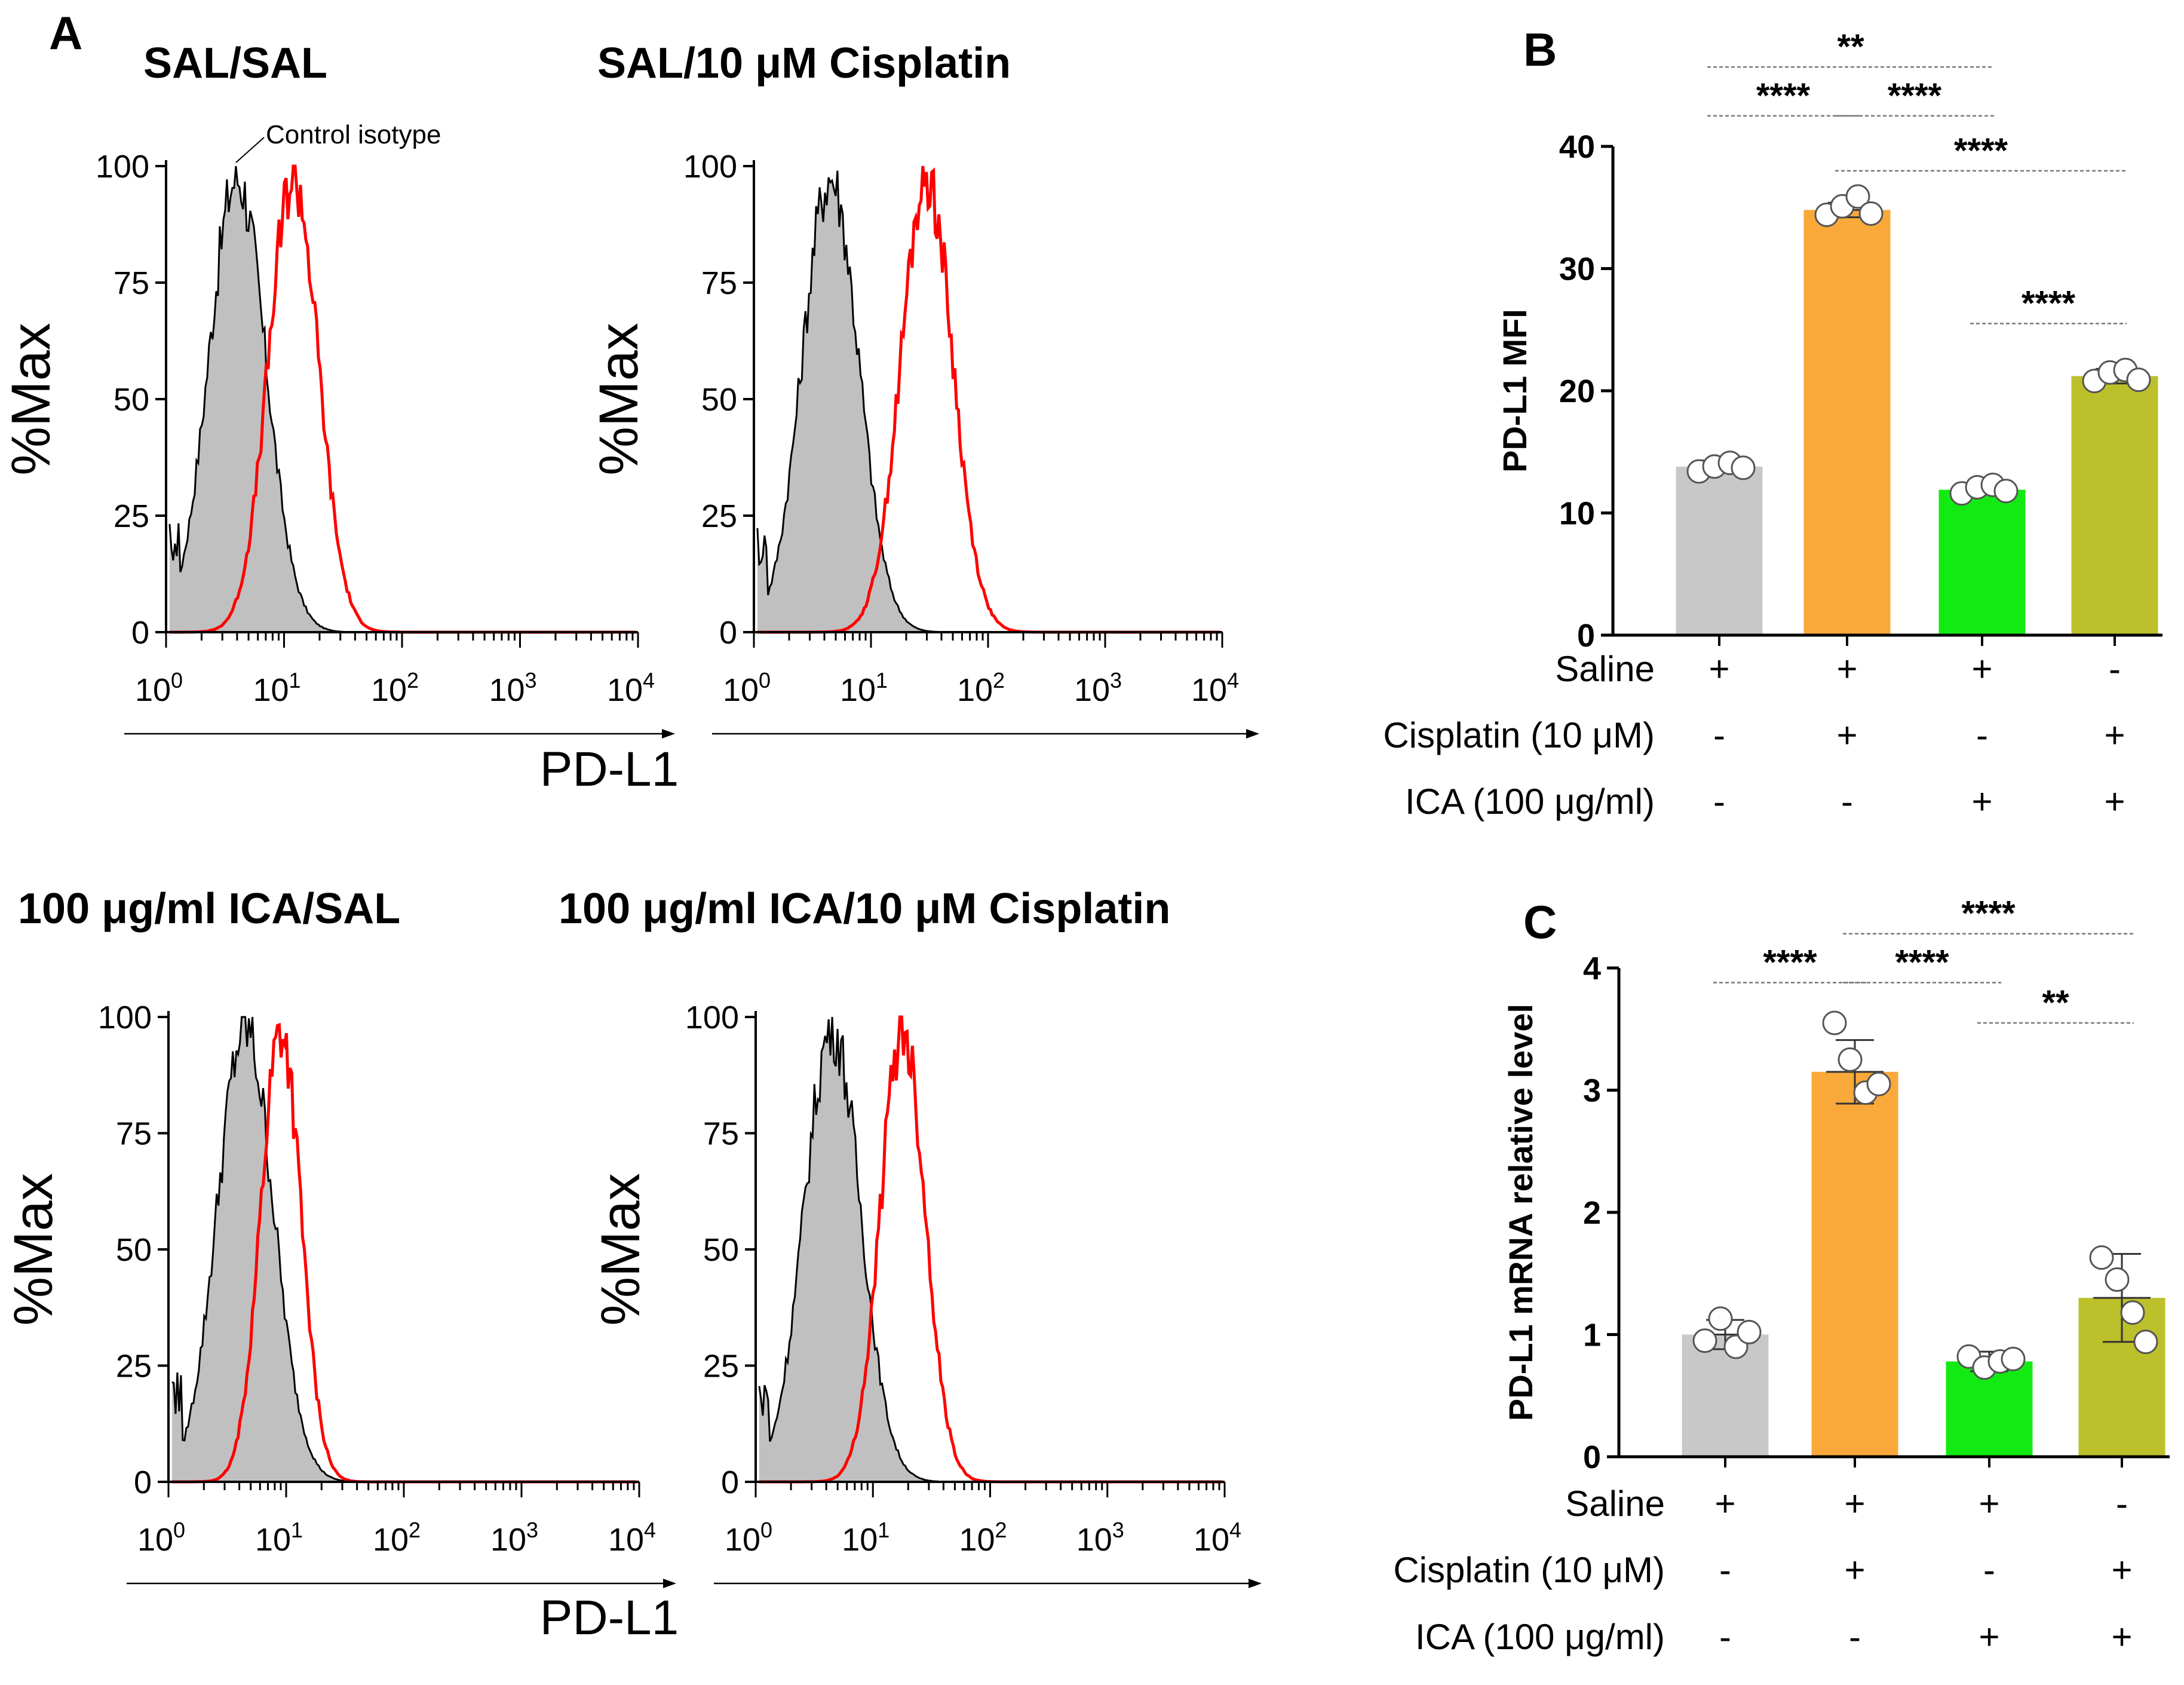  I want to click on control-isotype-label: Control isotype, so click(353, 134).